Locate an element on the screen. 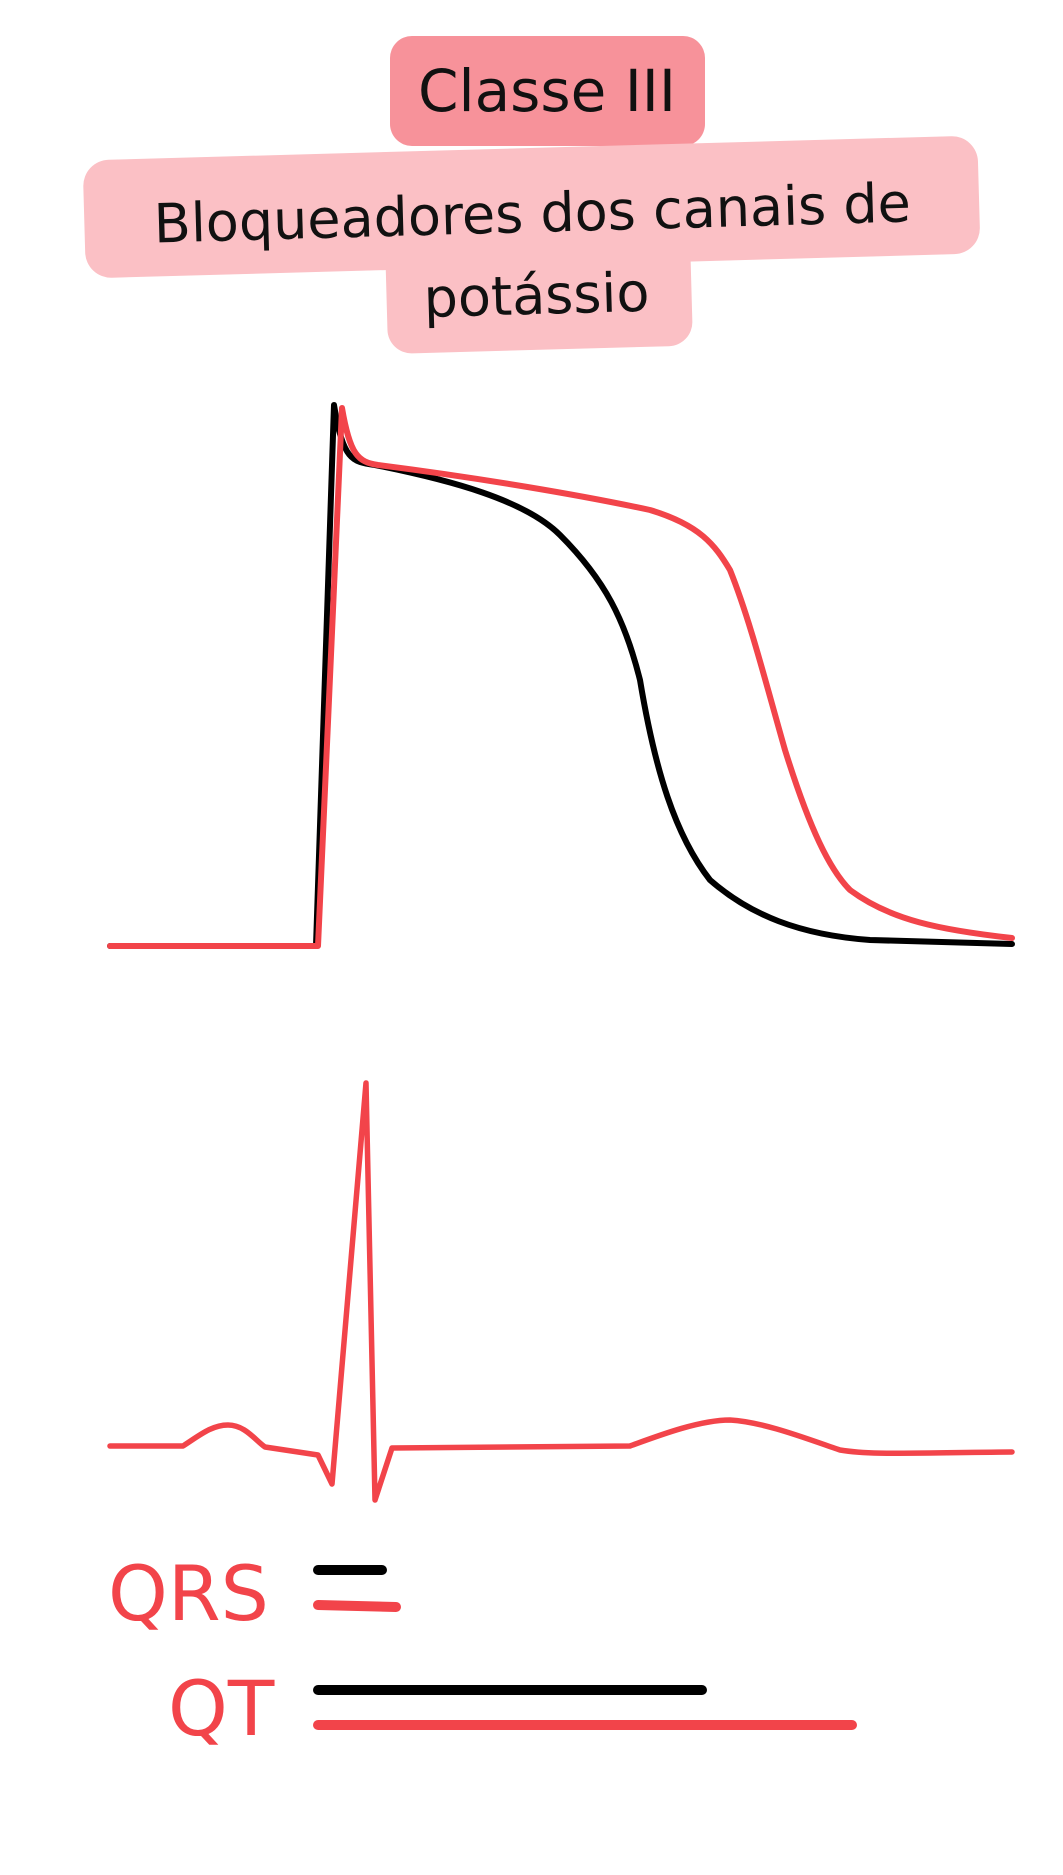  class-badge is located at coordinates (547, 91).